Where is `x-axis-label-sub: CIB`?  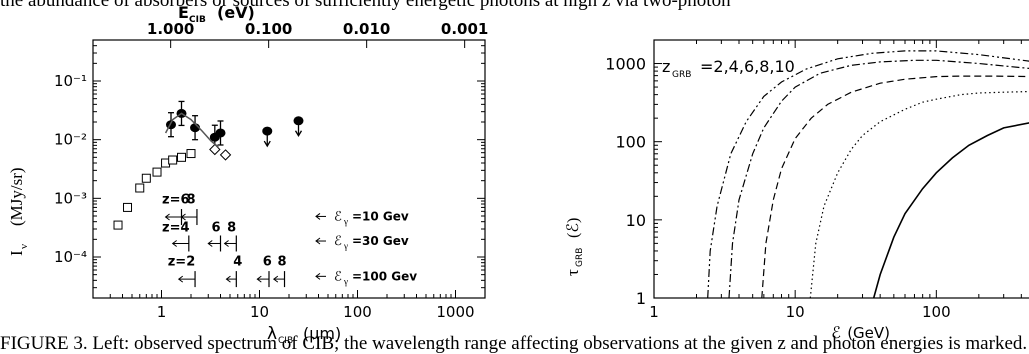
x-axis-label-sub: CIB is located at coordinates (285, 341).